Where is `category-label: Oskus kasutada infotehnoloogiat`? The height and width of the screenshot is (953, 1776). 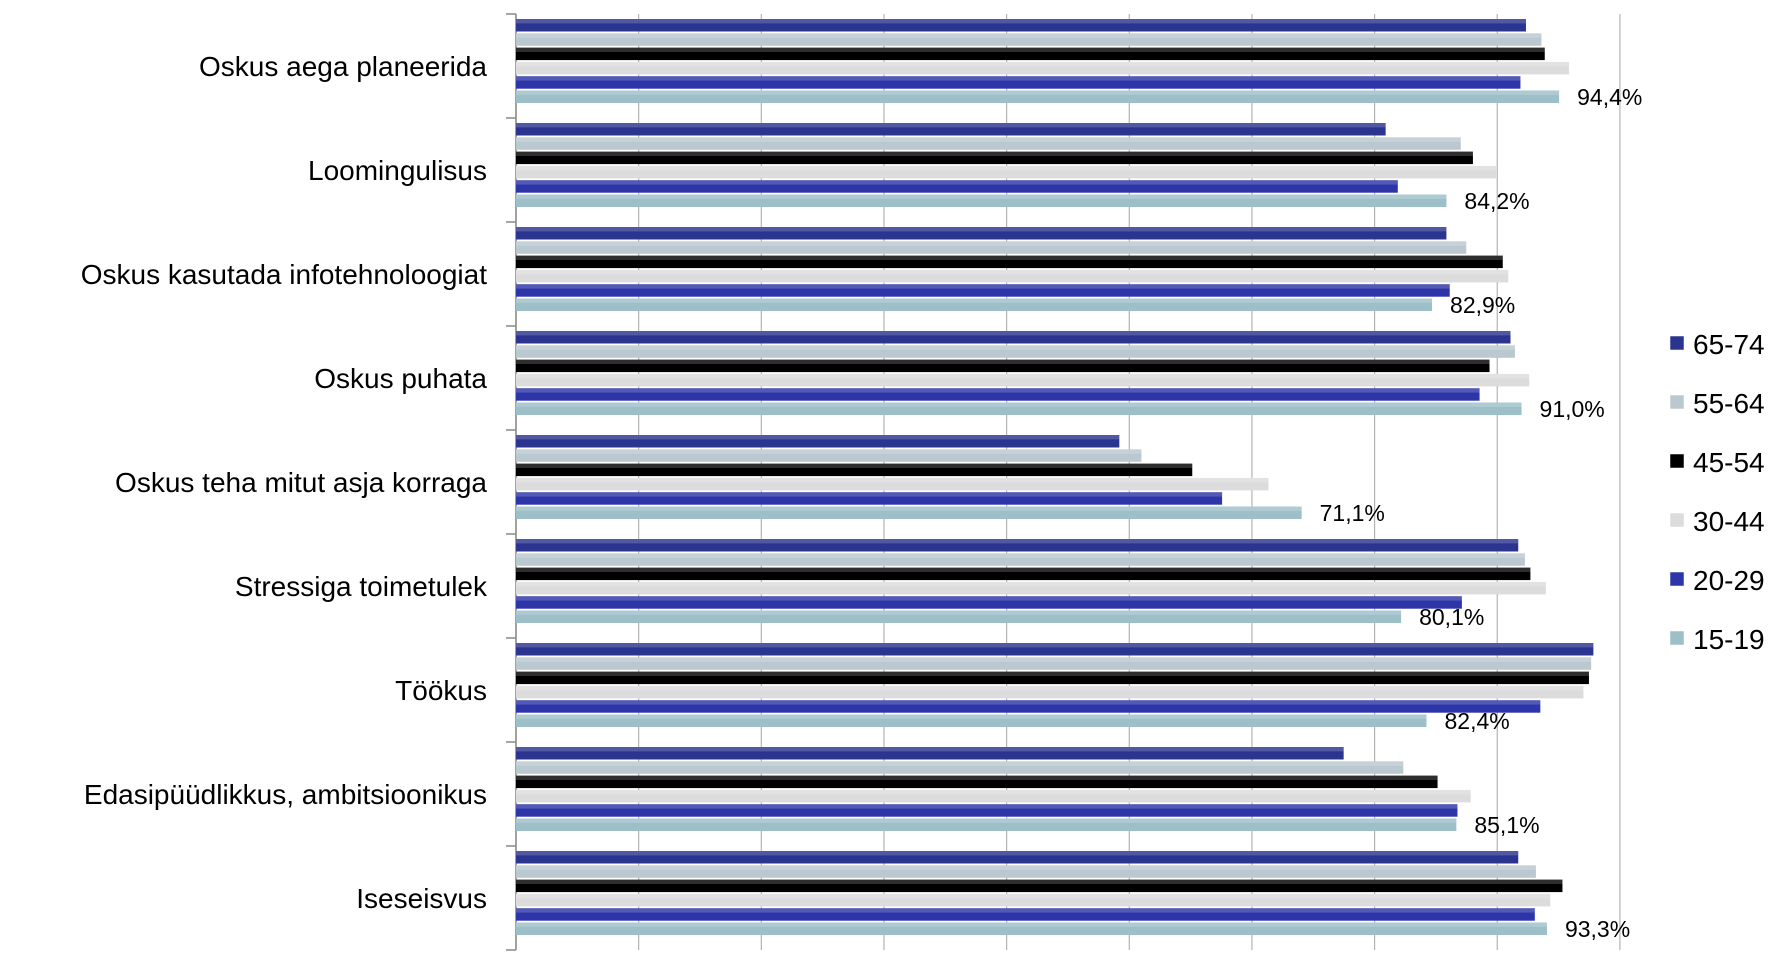
category-label: Oskus kasutada infotehnoloogiat is located at coordinates (284, 274).